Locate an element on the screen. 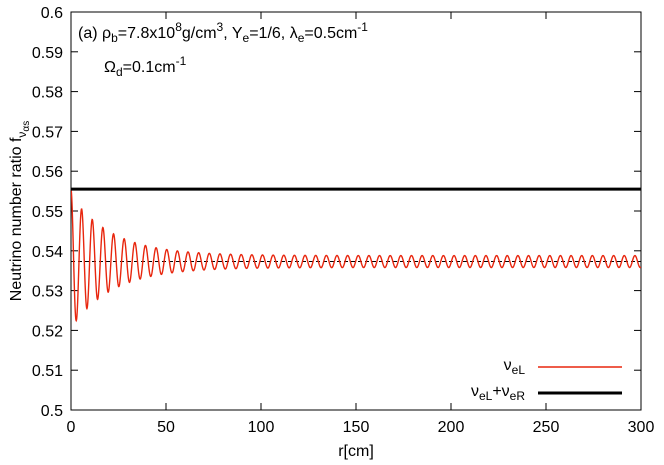 This screenshot has height=465, width=664. x-tick-label: 300 is located at coordinates (641, 427).